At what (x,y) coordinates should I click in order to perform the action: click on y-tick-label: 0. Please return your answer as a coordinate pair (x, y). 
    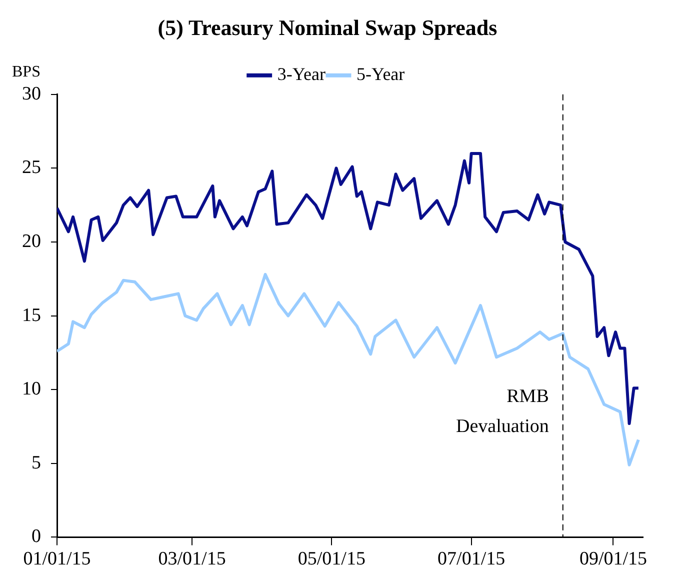
    Looking at the image, I should click on (36, 537).